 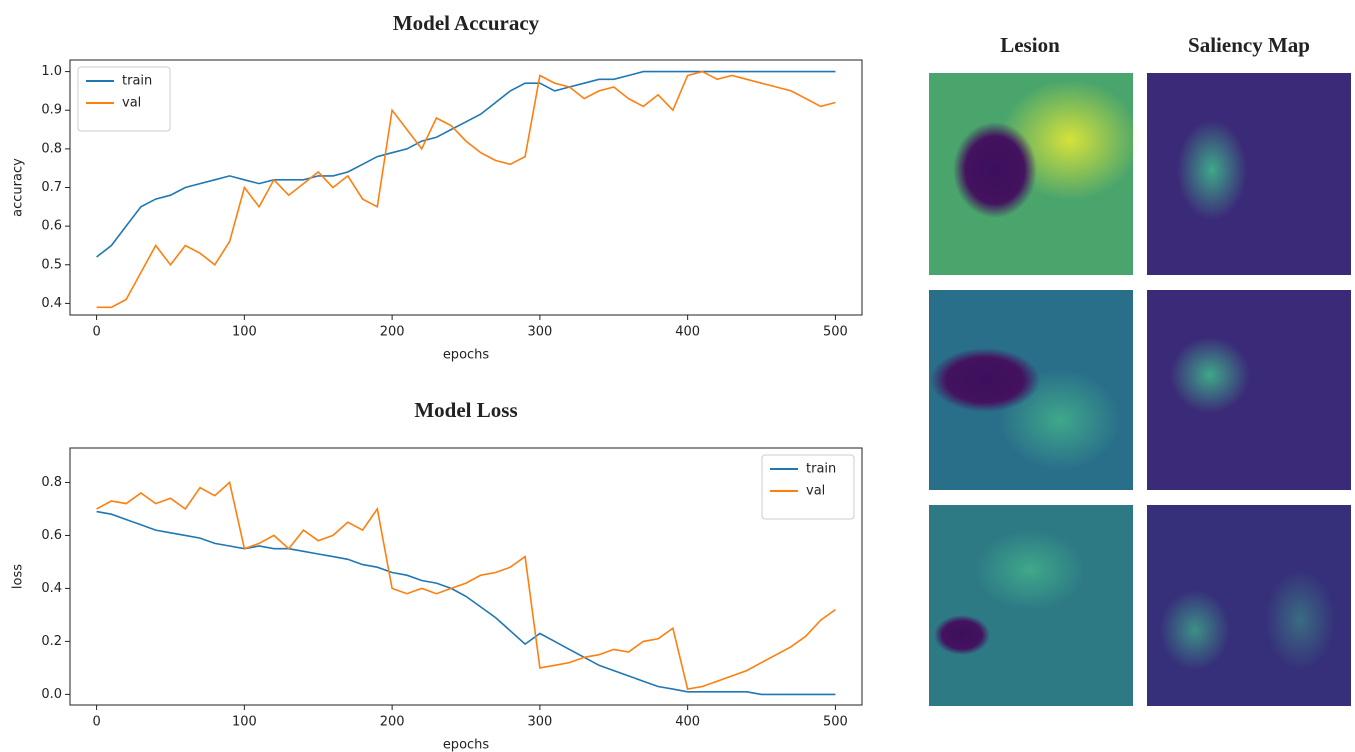 What do you see at coordinates (51, 71) in the screenshot?
I see `y-tick-label: 1.0` at bounding box center [51, 71].